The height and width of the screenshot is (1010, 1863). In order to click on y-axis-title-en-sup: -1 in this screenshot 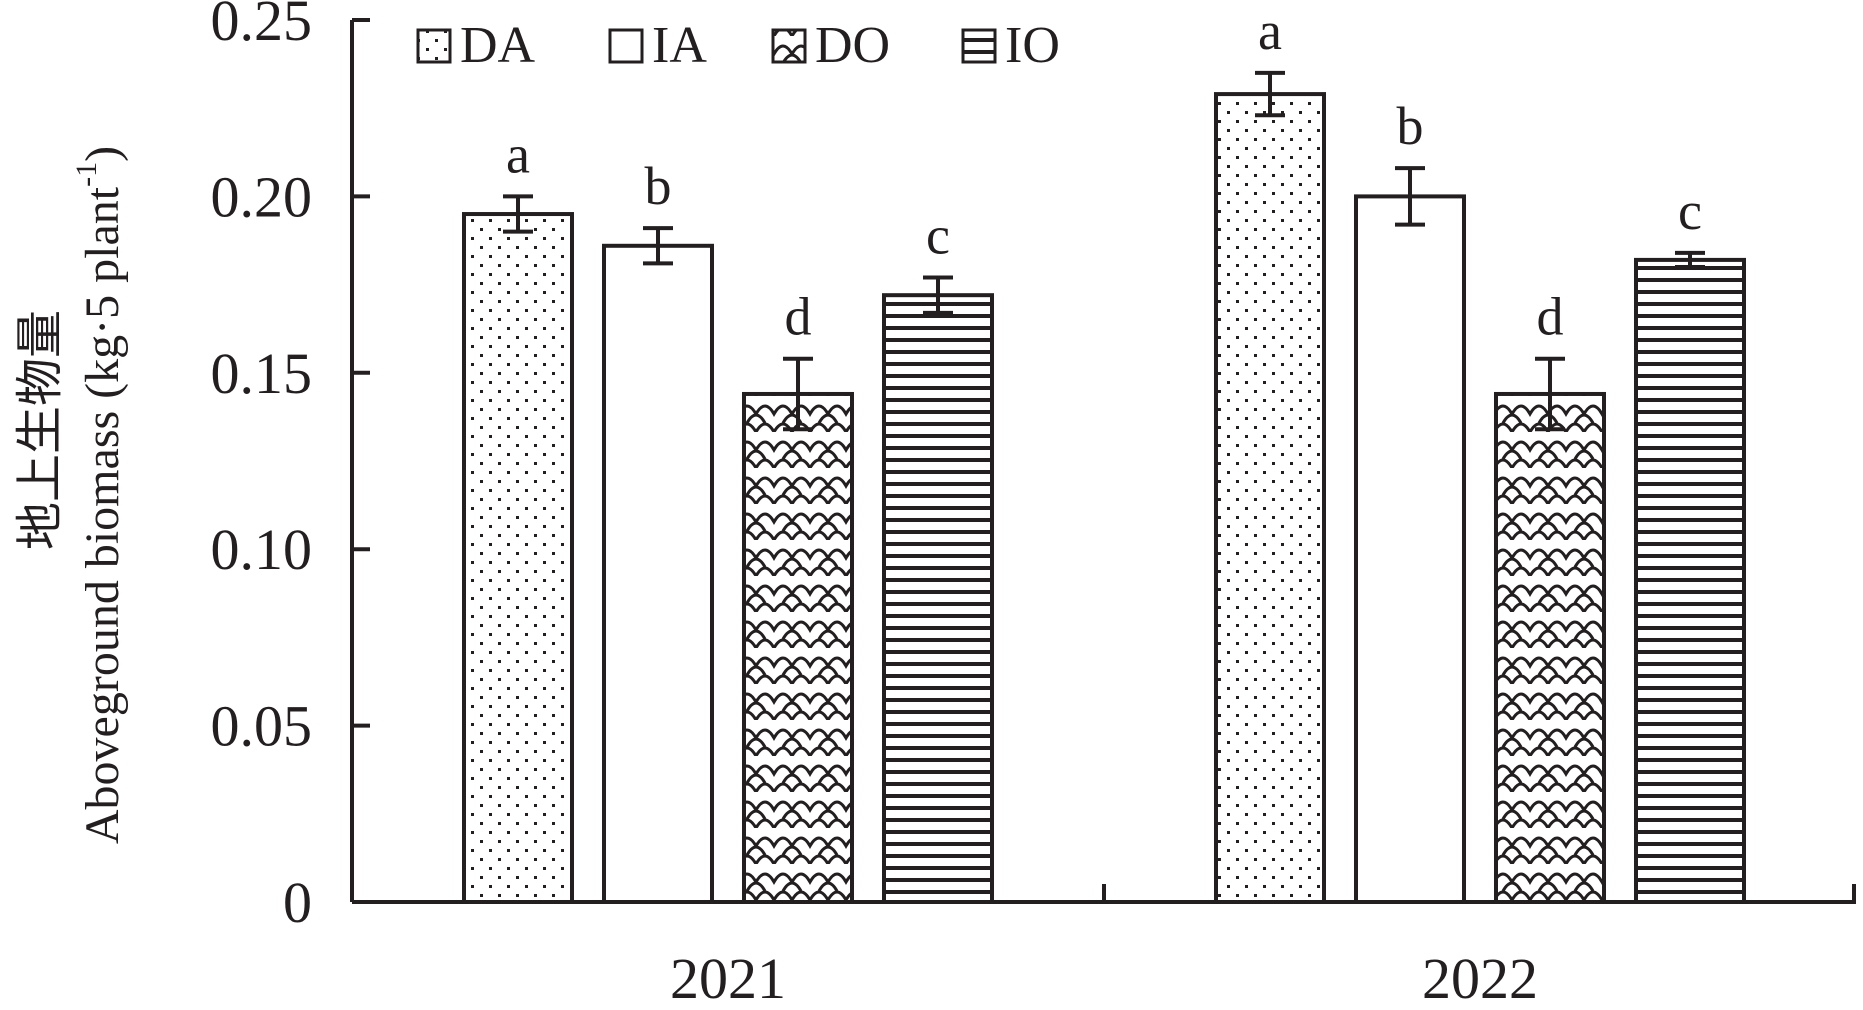, I will do `click(86, 174)`.